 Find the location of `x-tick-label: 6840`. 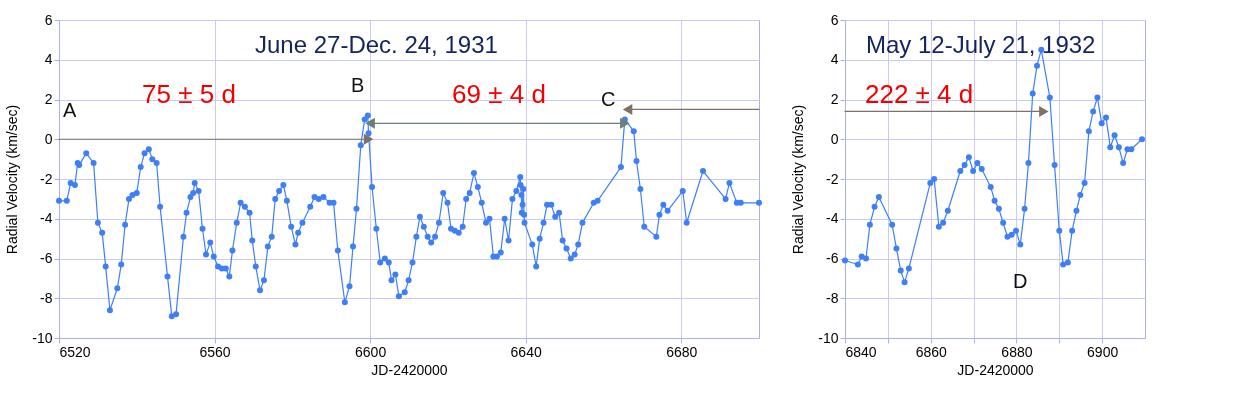

x-tick-label: 6840 is located at coordinates (861, 351).